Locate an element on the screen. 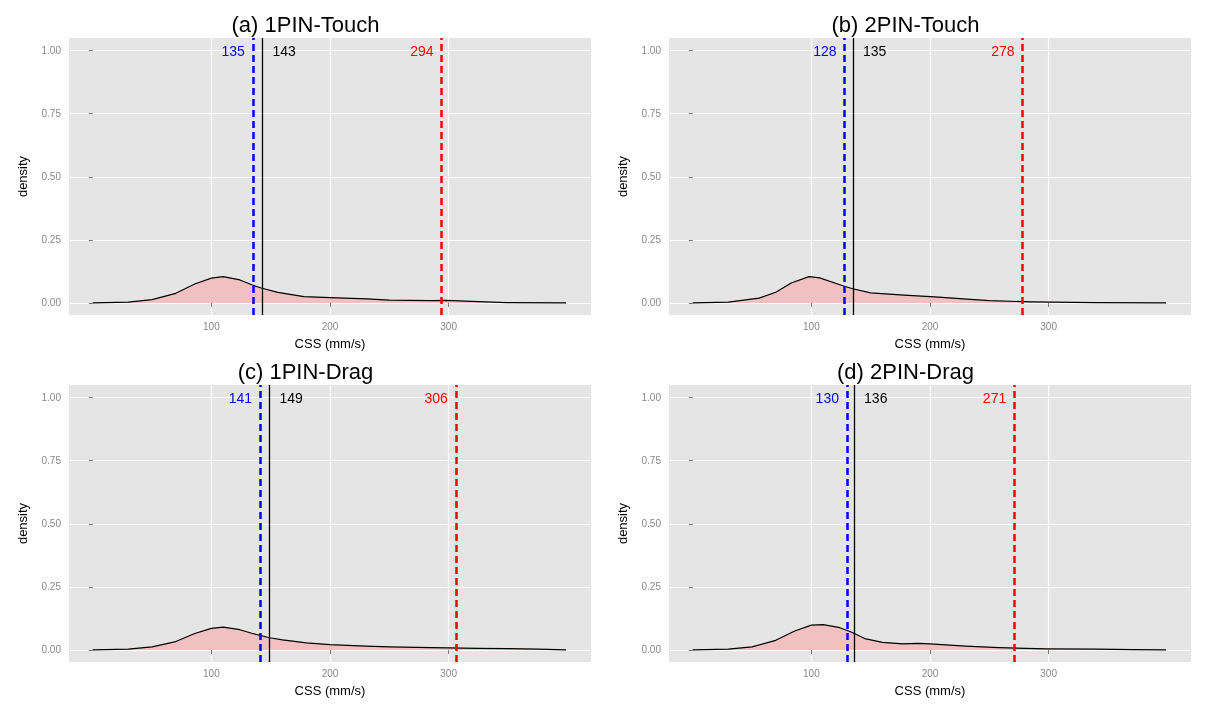 This screenshot has height=711, width=1211. ref-line-label: 130 is located at coordinates (827, 397).